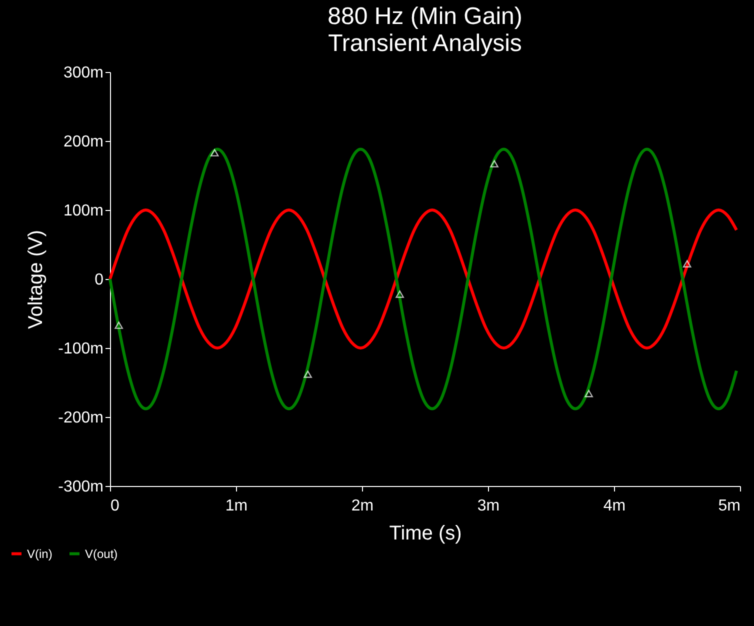  What do you see at coordinates (115, 506) in the screenshot?
I see `x-tick-label: 0` at bounding box center [115, 506].